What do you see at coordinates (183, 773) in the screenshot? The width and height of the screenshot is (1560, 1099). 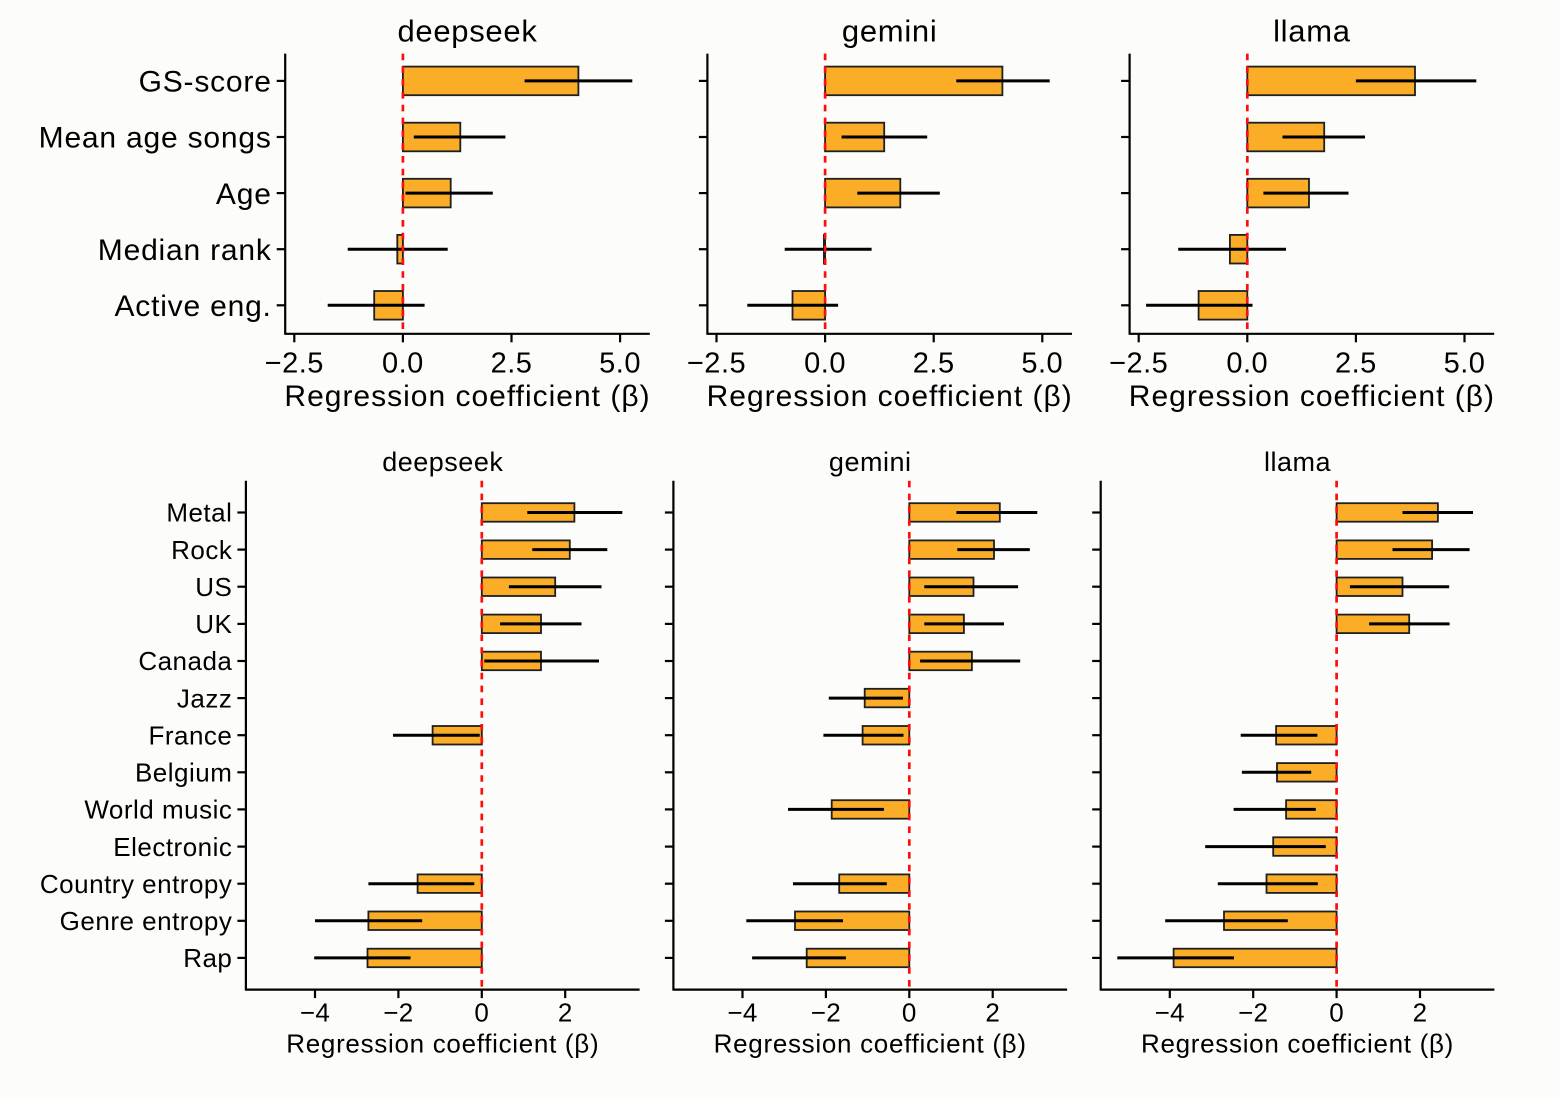 I see `svg-text: Belgium` at bounding box center [183, 773].